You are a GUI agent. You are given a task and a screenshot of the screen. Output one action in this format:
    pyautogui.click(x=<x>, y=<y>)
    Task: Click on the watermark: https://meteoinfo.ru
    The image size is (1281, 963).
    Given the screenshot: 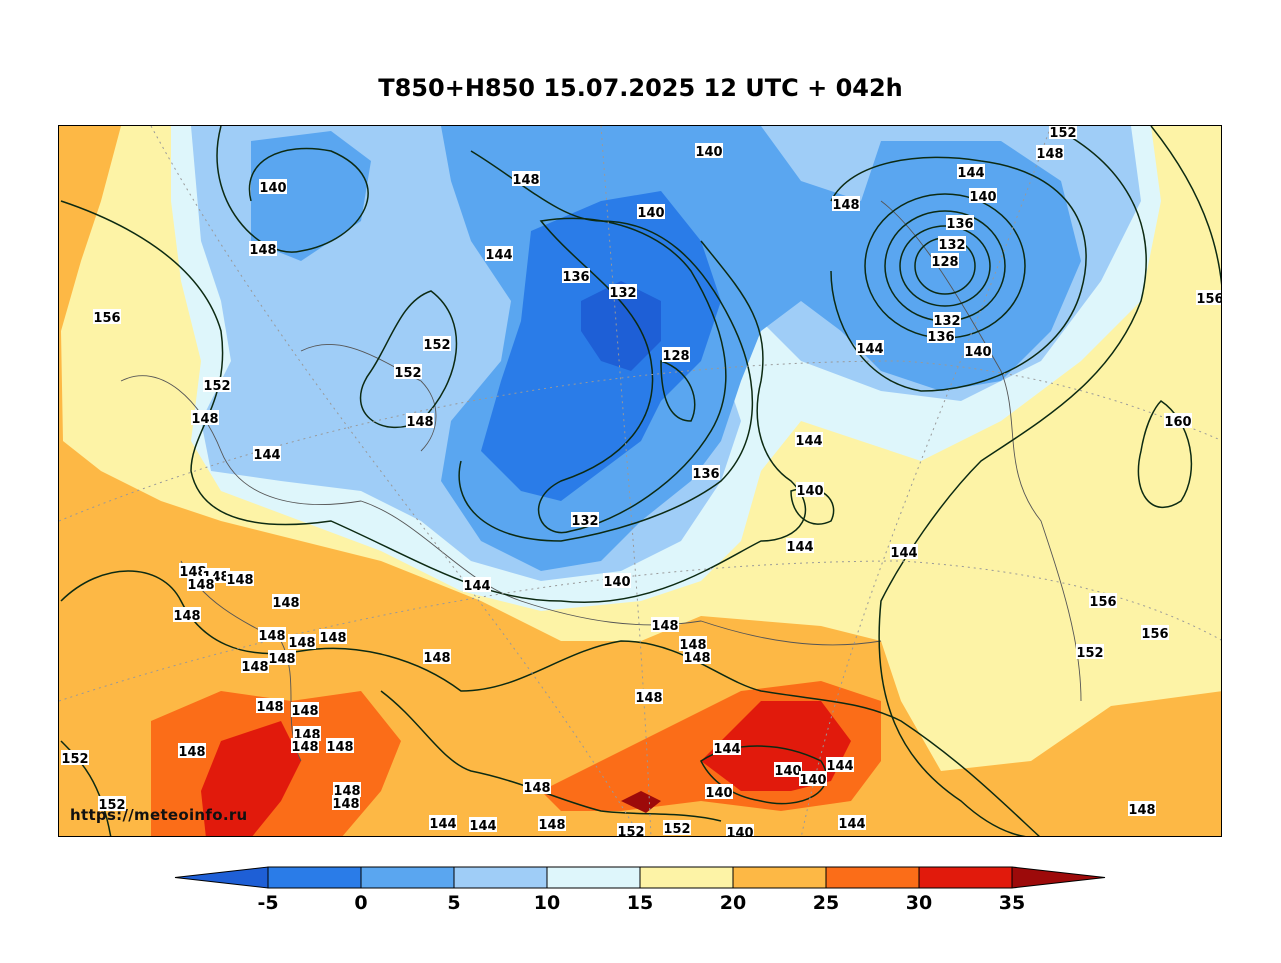 What is the action you would take?
    pyautogui.click(x=159, y=815)
    